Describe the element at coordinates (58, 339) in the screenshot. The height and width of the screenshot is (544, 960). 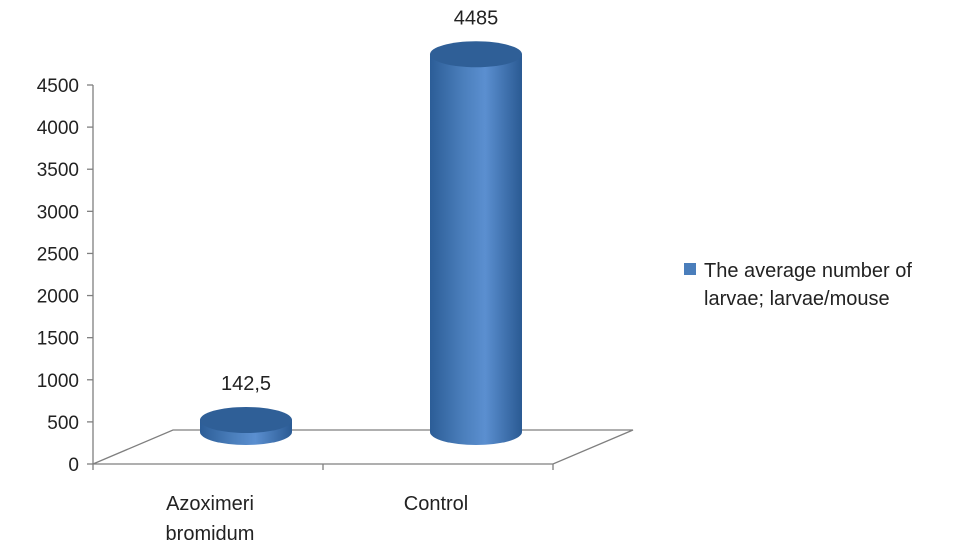
I see `y-tick-label: 1500` at that location.